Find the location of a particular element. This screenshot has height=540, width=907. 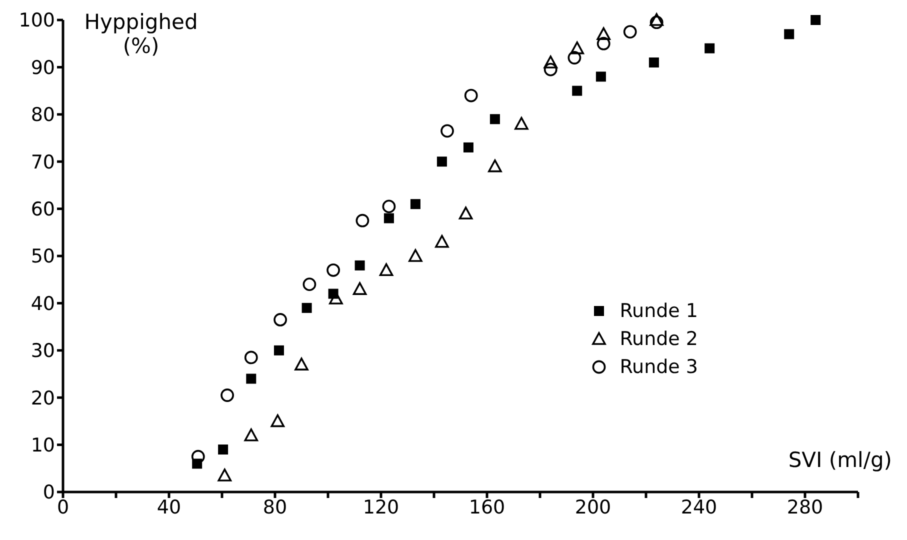

legend-label: Runde 3 is located at coordinates (659, 367).